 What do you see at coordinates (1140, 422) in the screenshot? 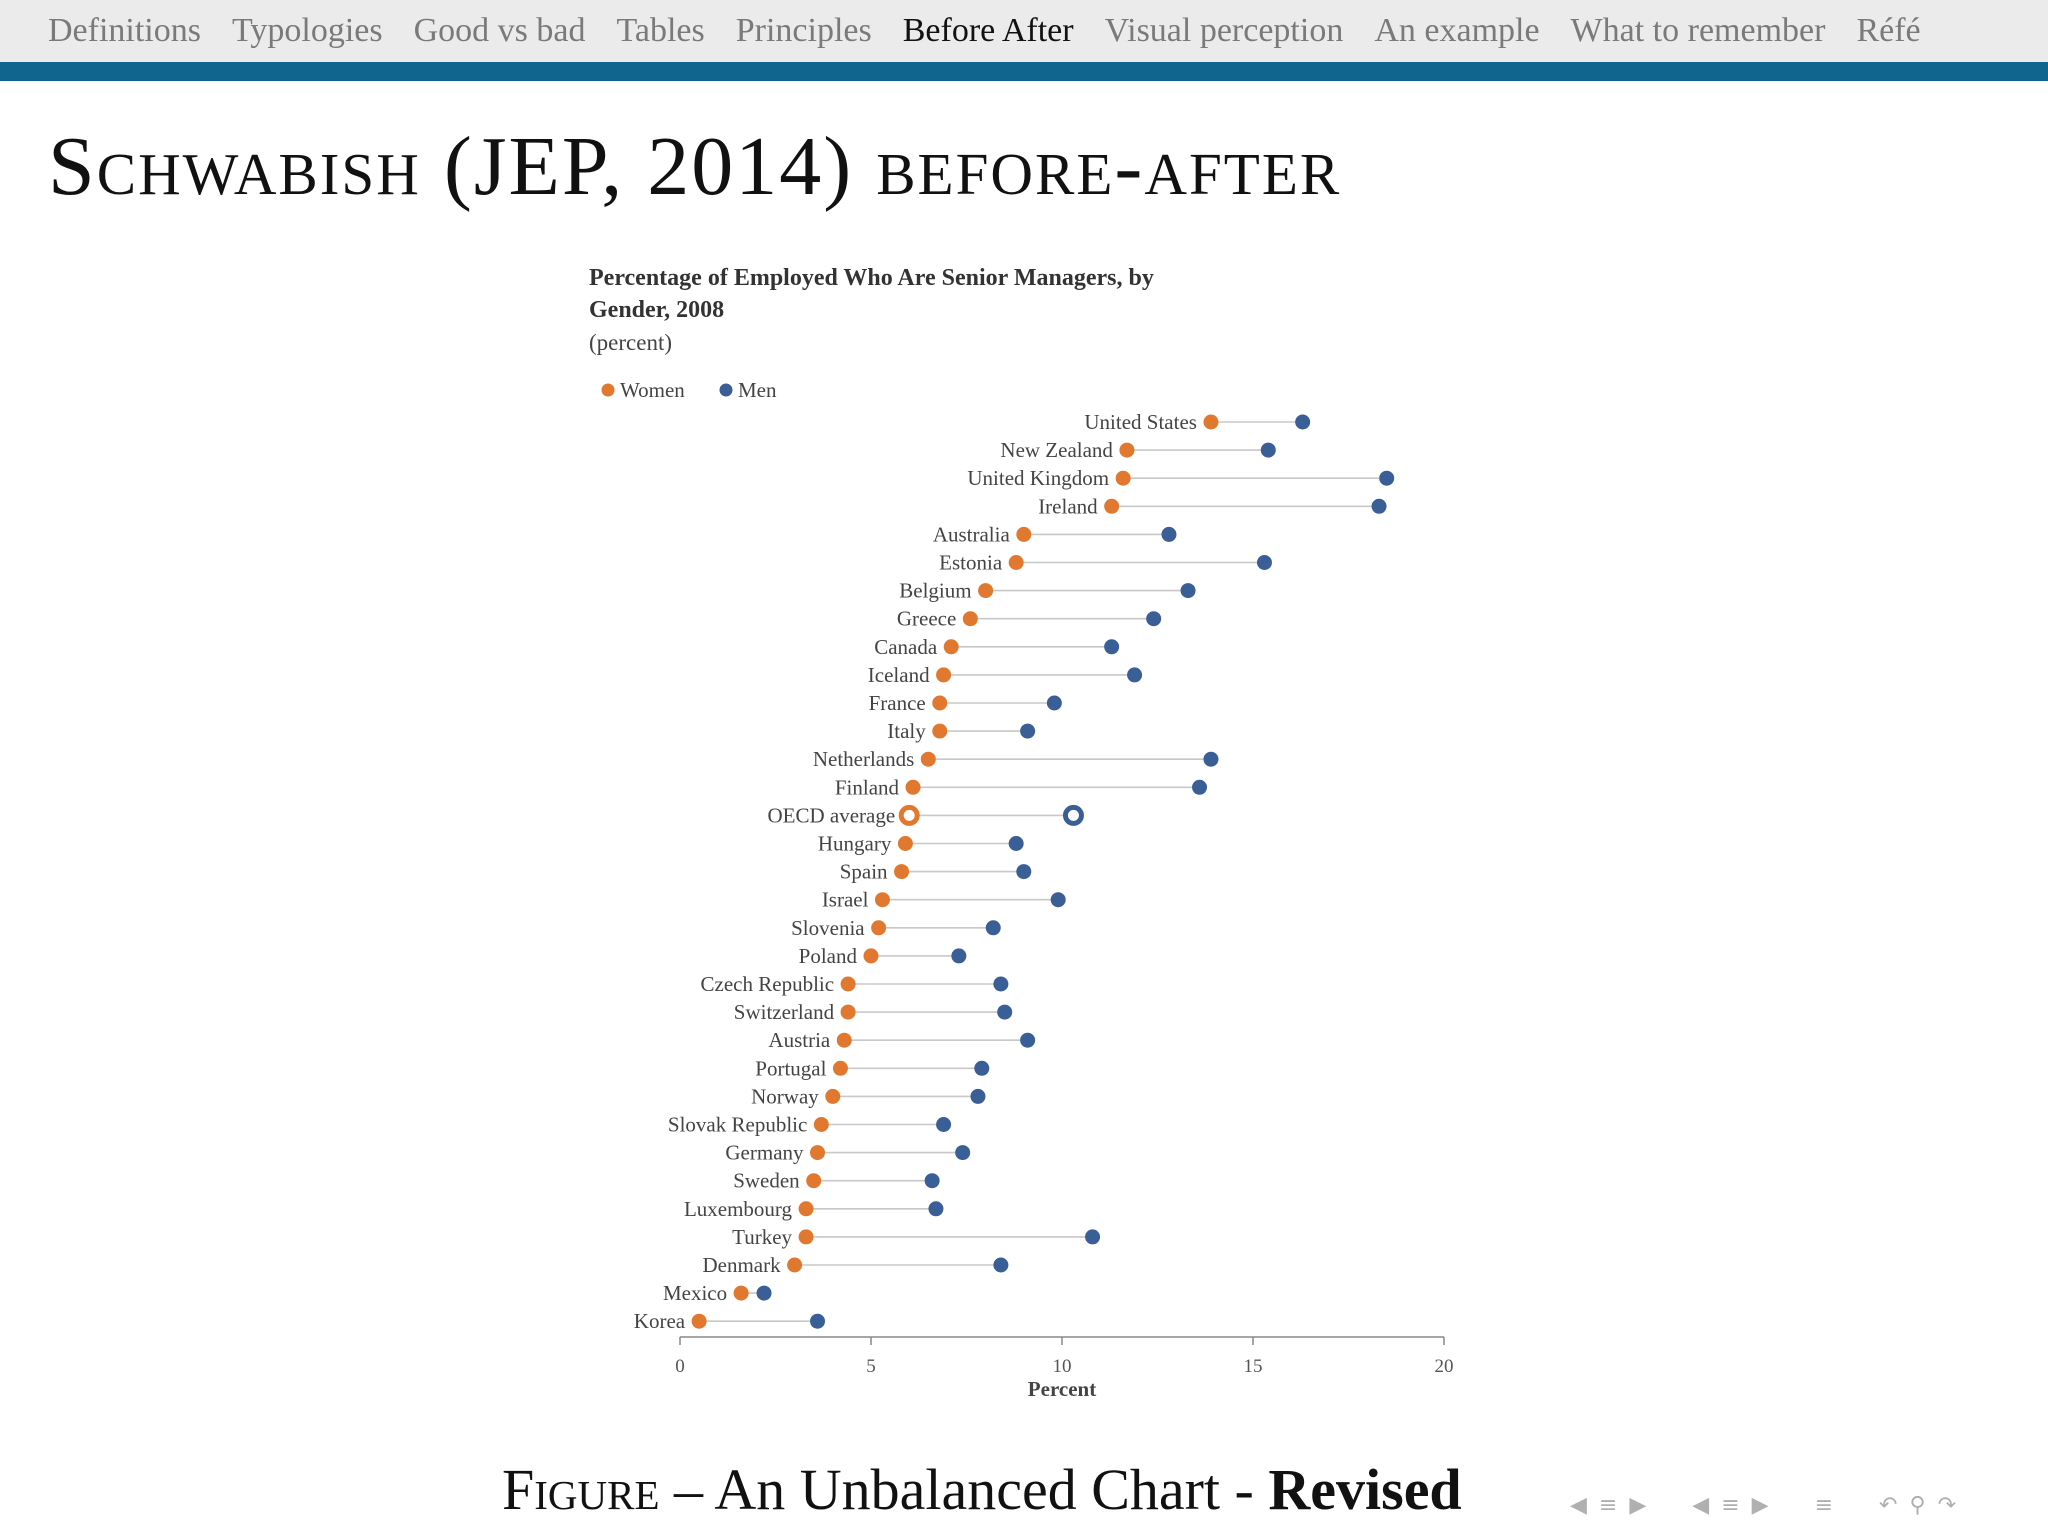
I see `category-label: United States` at bounding box center [1140, 422].